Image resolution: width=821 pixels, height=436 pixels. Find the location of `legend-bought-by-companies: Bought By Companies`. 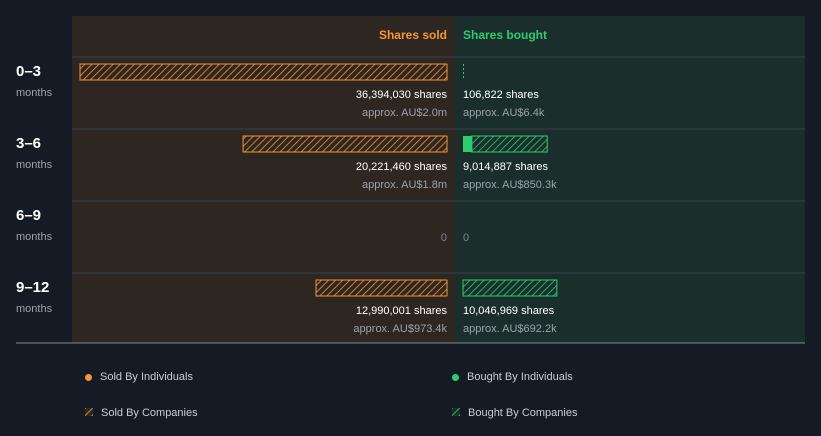

legend-bought-by-companies: Bought By Companies is located at coordinates (514, 413).